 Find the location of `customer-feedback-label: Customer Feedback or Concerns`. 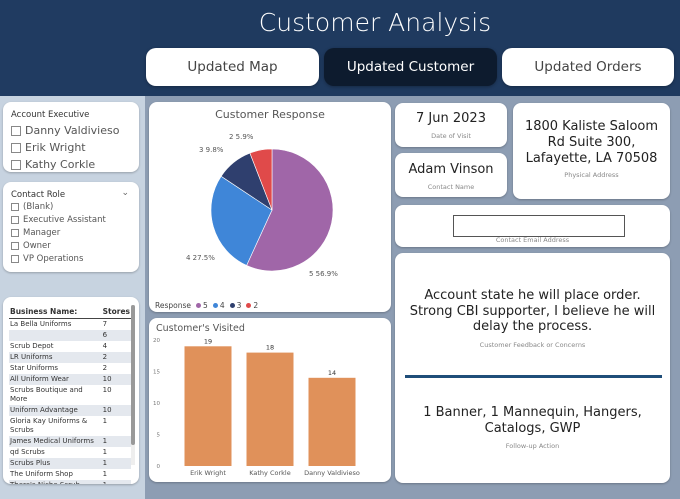

customer-feedback-label: Customer Feedback or Concerns is located at coordinates (532, 345).